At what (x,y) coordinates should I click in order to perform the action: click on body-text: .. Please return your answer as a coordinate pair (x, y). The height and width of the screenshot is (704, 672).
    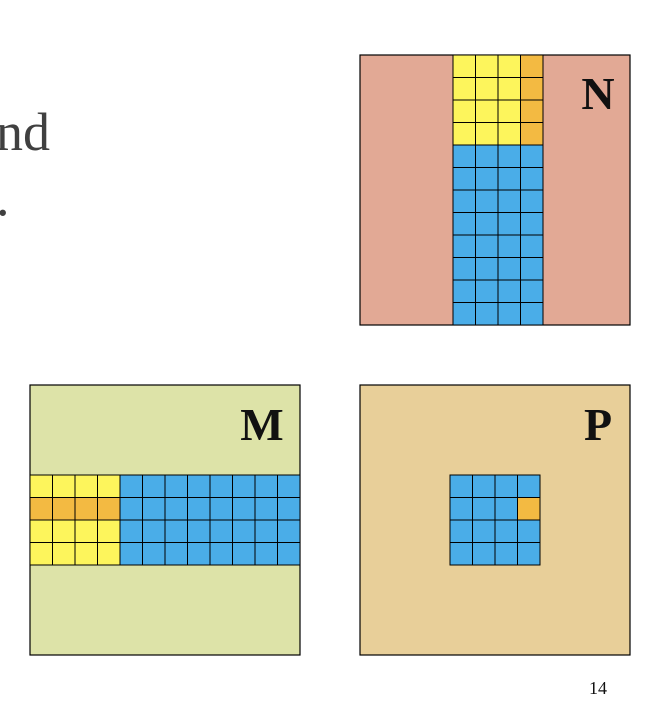
    Looking at the image, I should click on (5, 197).